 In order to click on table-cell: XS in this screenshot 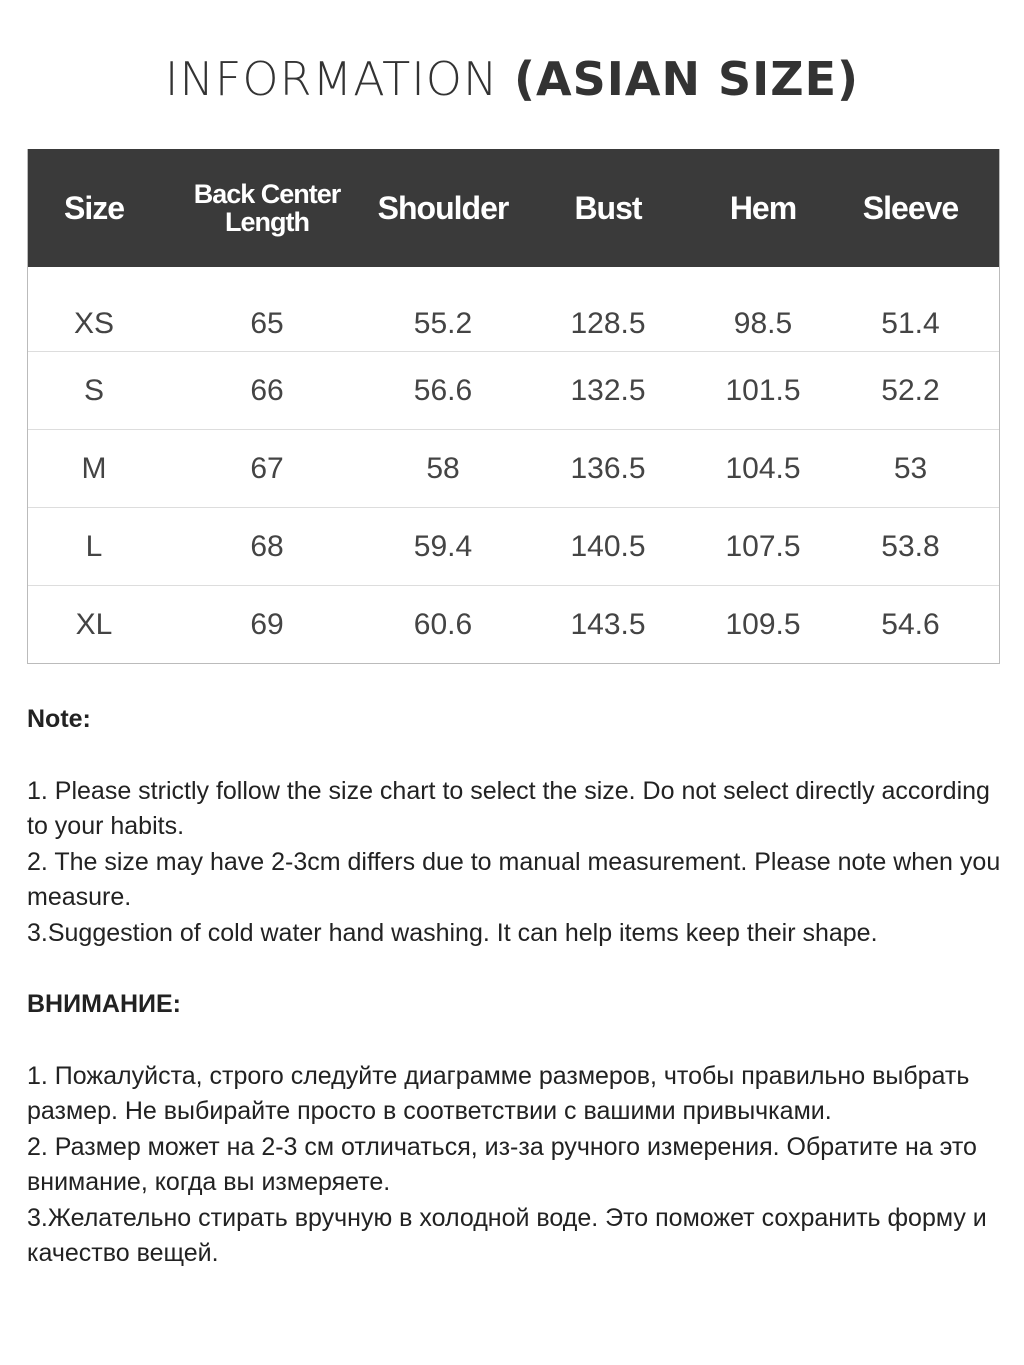, I will do `click(94, 323)`.